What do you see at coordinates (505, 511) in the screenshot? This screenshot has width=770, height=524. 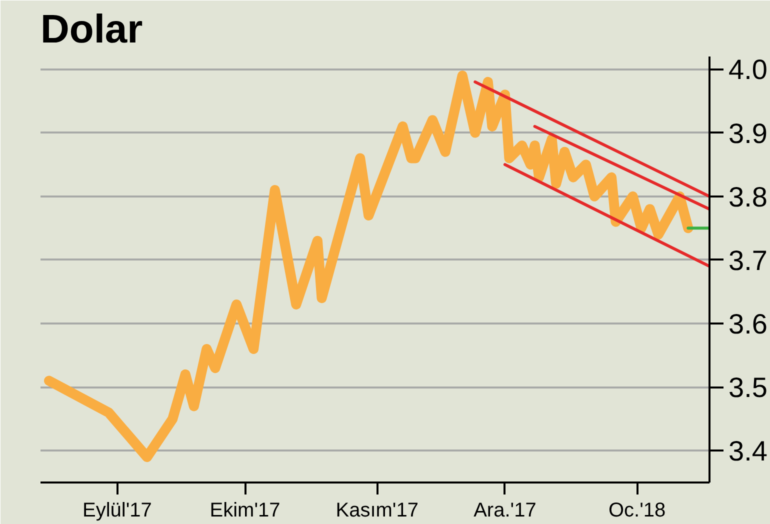 I see `x-tick-label: Ara.'17` at bounding box center [505, 511].